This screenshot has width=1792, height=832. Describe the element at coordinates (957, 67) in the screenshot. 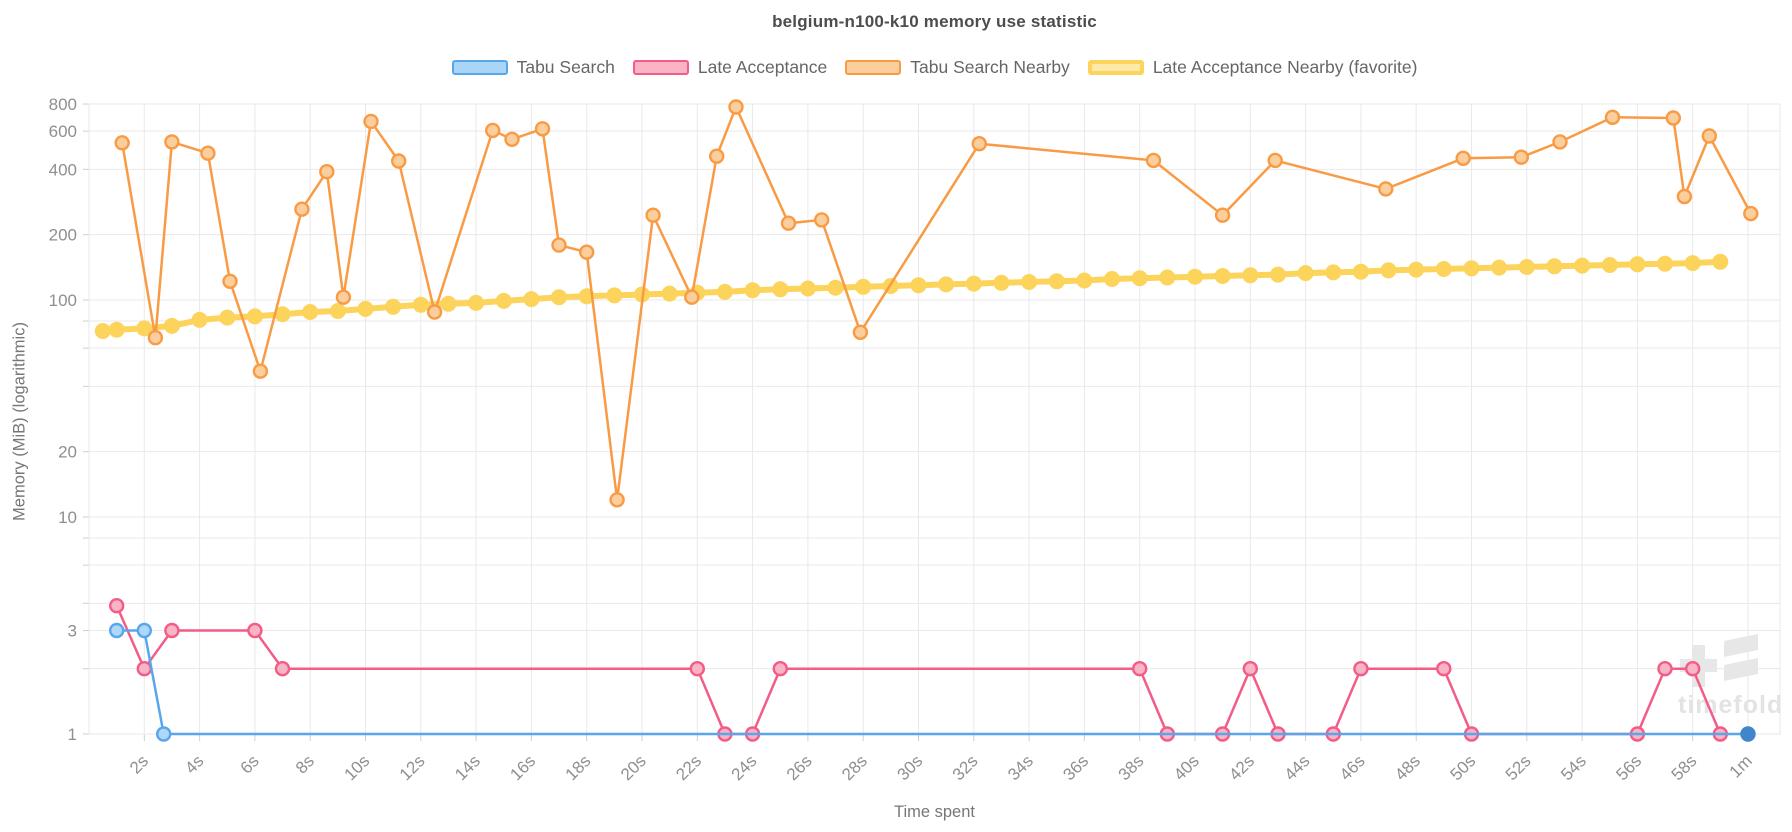

I see `legend-item-tabu-search-nearby: Tabu Search Nearby` at that location.